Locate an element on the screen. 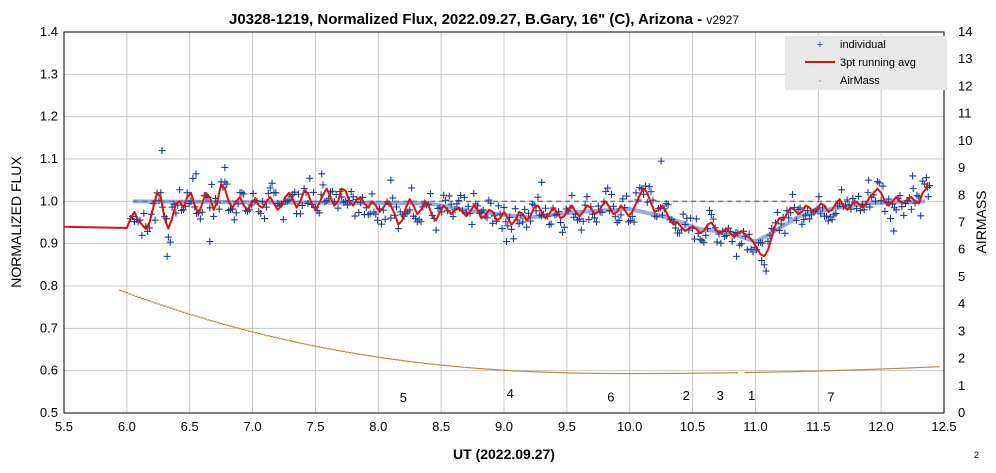  y-tick-label: 0.7 is located at coordinates (49, 327).